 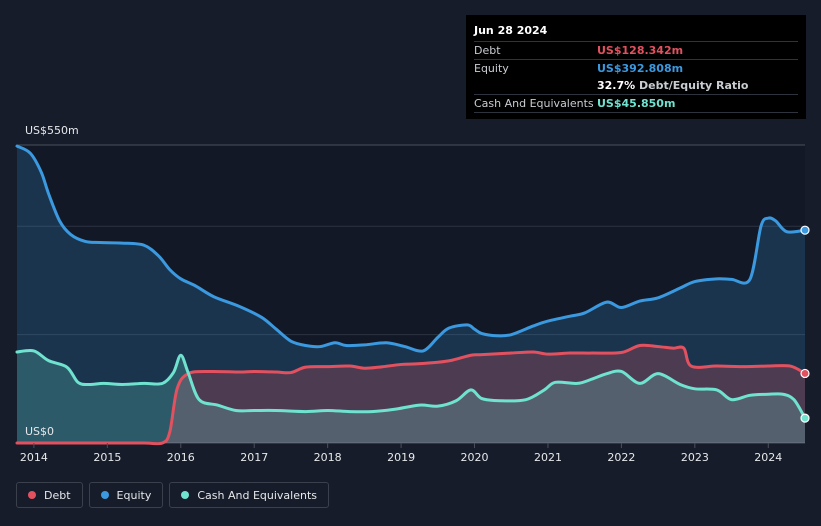 What do you see at coordinates (805, 418) in the screenshot?
I see `end-dot-cash-and-equivalents` at bounding box center [805, 418].